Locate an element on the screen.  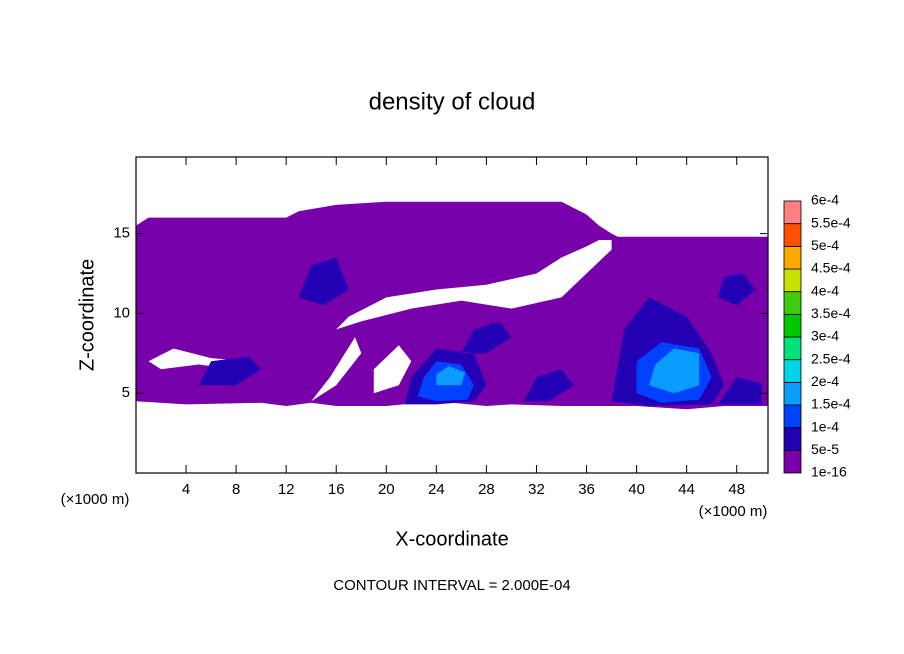
colorbar-label: 5.5e-4 is located at coordinates (831, 222).